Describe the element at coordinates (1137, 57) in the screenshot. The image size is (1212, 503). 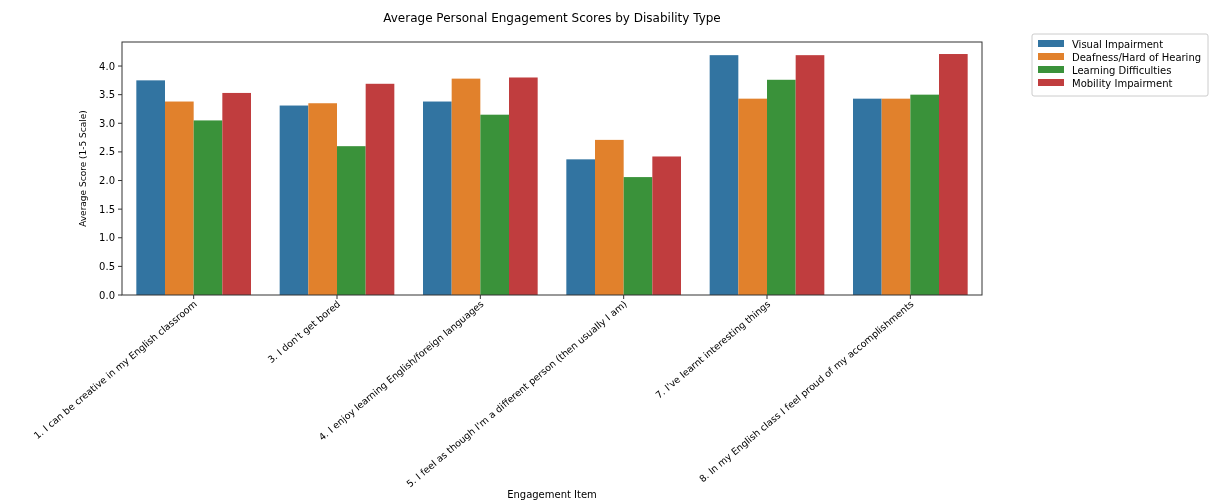
I see `legend-label: Deafness/Hard of Hearing` at that location.